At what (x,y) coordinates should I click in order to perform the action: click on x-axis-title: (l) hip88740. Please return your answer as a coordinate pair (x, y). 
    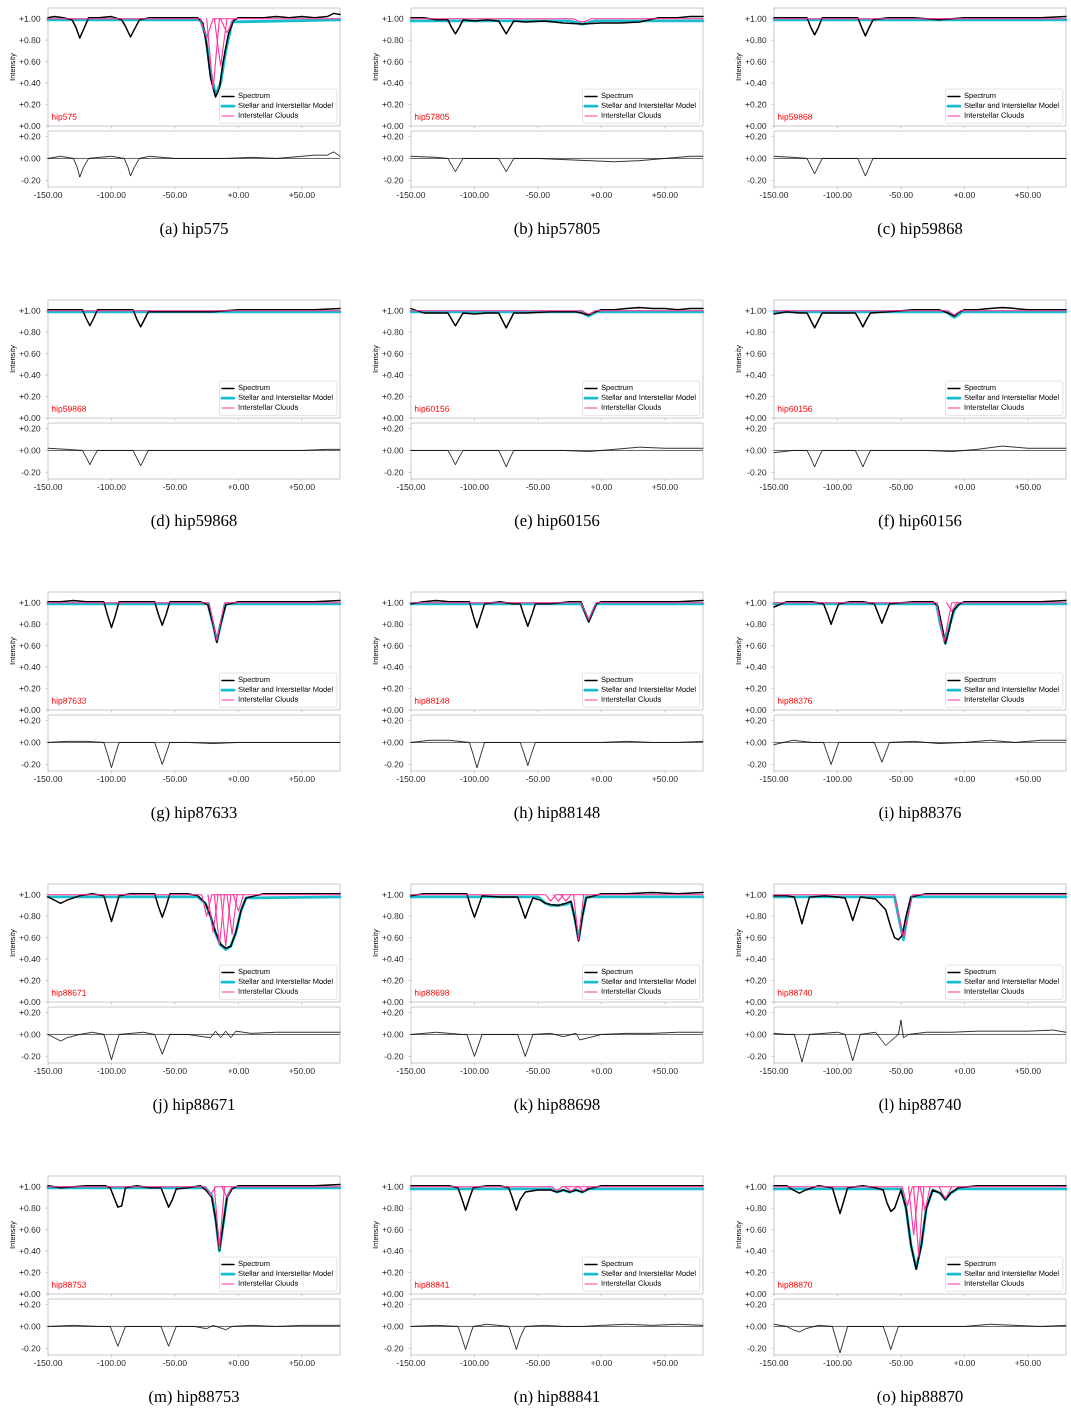
    Looking at the image, I should click on (920, 1106).